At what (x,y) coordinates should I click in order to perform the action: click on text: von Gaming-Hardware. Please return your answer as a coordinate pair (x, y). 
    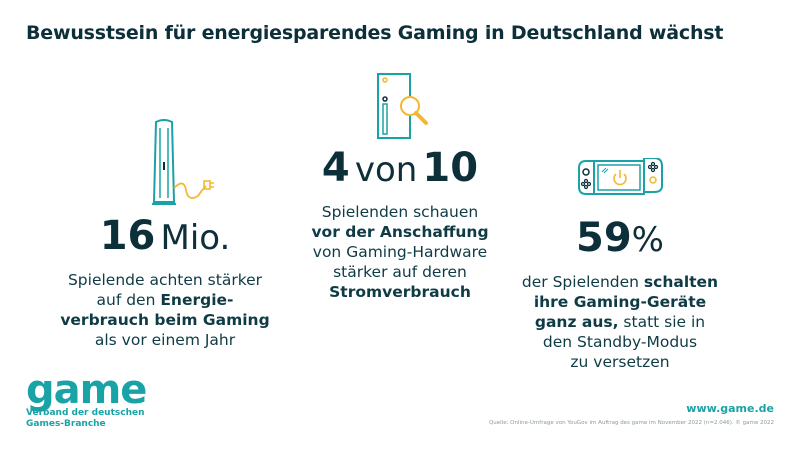
    Looking at the image, I should click on (400, 252).